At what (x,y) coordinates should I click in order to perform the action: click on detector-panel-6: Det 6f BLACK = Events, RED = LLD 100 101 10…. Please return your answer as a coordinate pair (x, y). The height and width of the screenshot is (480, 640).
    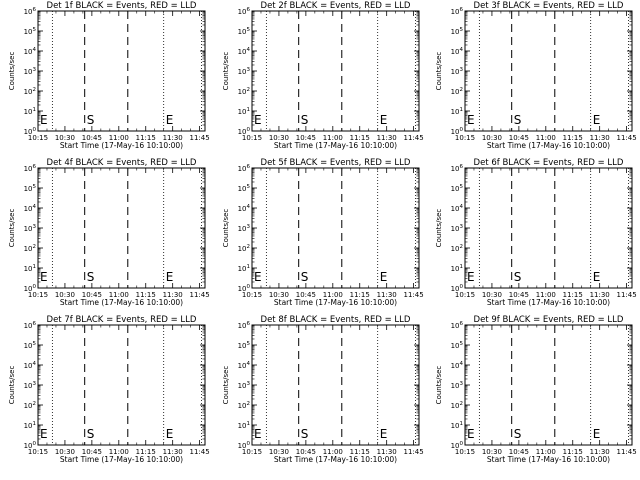
    Looking at the image, I should click on (536, 232).